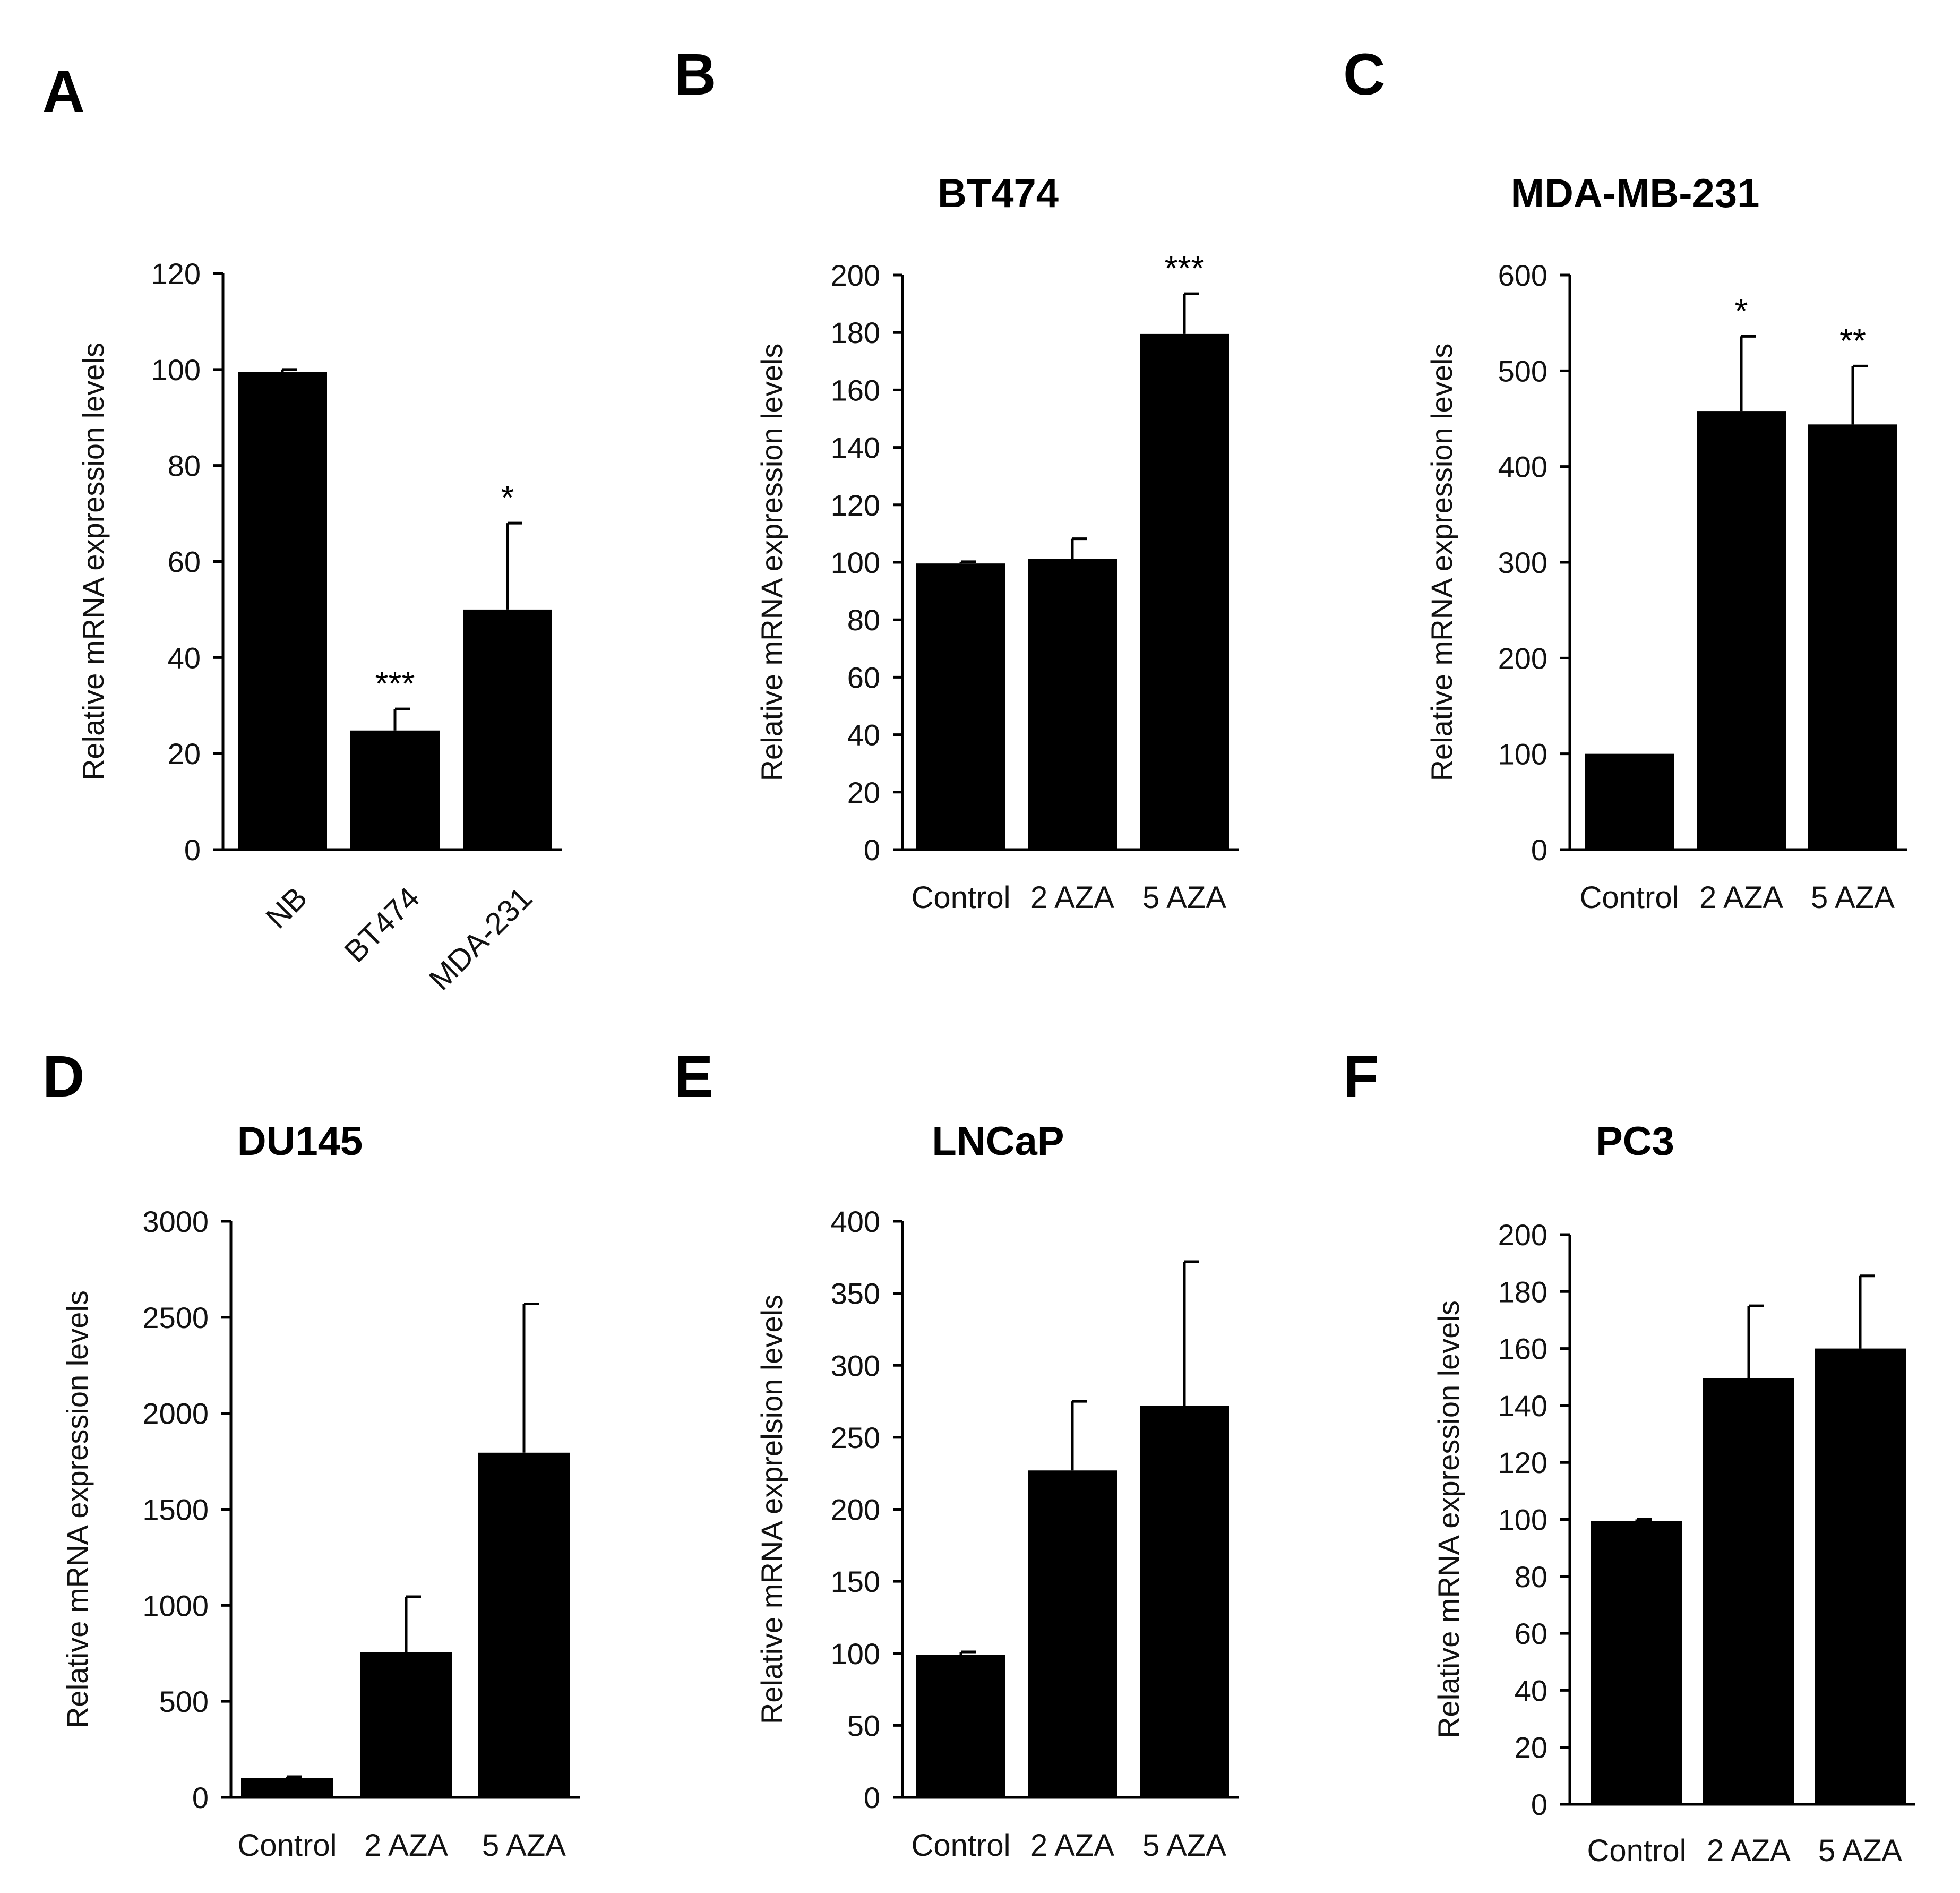 The image size is (1960, 1893). Describe the element at coordinates (961, 897) in the screenshot. I see `panel-b-category-label: Control` at that location.